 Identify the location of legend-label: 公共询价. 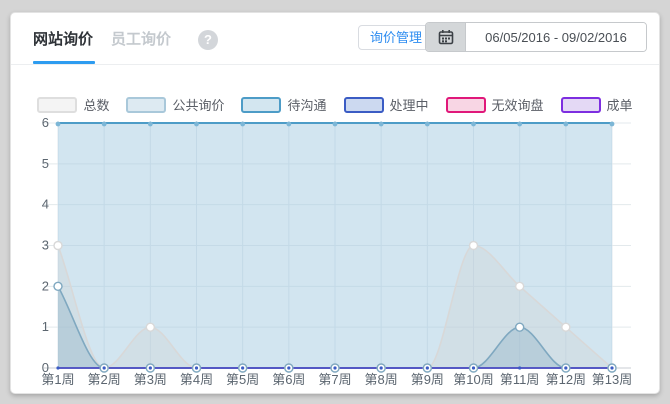
(198, 105).